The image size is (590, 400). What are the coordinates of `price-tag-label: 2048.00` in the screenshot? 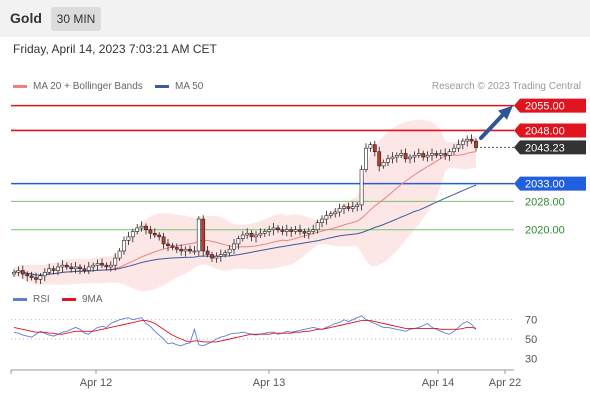 It's located at (545, 131).